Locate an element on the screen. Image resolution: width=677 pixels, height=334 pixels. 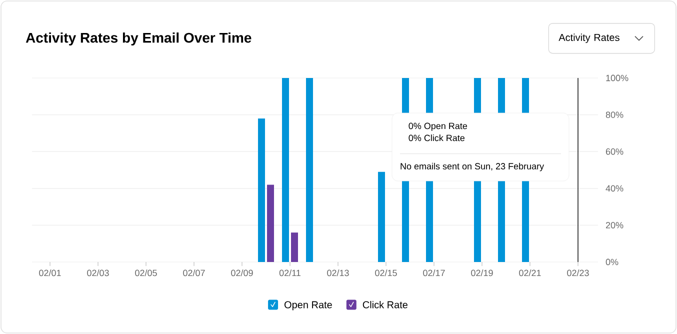
chart-title: Activity Rates by Email Over Time is located at coordinates (139, 39).